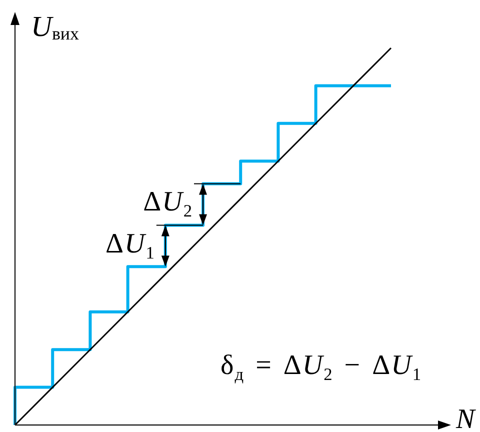 The image size is (480, 432). I want to click on annotation: δ$_{д}$ = ΔU$_{2}$ − ΔU$_{1}$, so click(321, 367).